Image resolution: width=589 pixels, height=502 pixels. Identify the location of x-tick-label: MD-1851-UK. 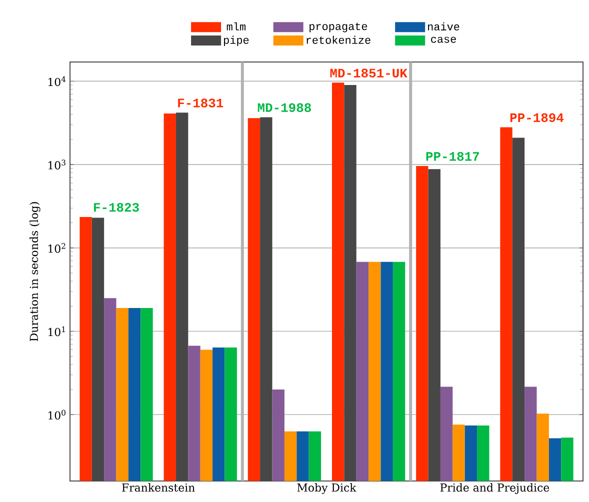
(369, 73).